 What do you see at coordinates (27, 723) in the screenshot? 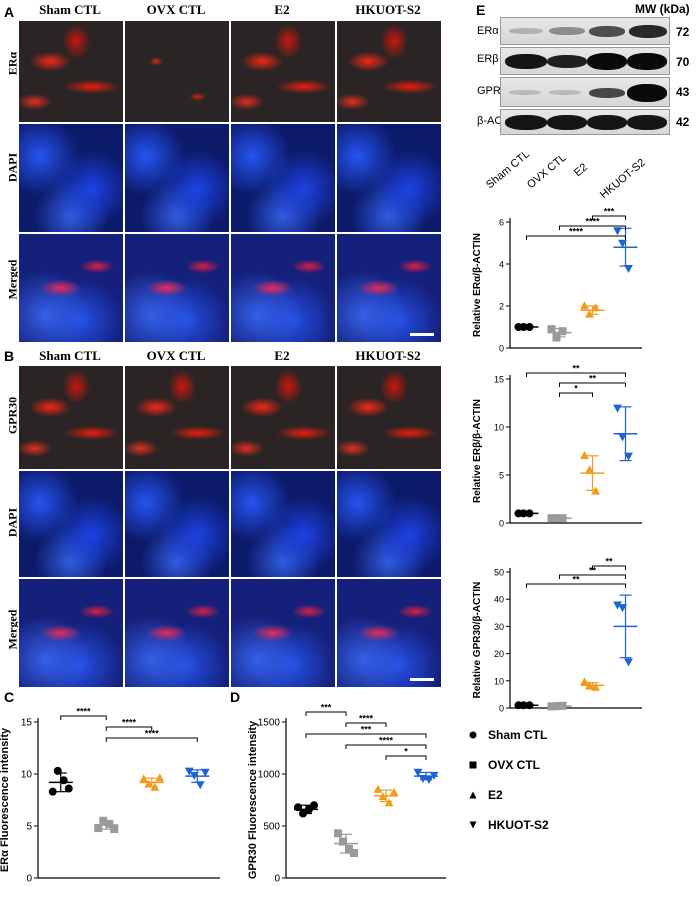
I see `chart-C-ytick-label-15: 15` at bounding box center [27, 723].